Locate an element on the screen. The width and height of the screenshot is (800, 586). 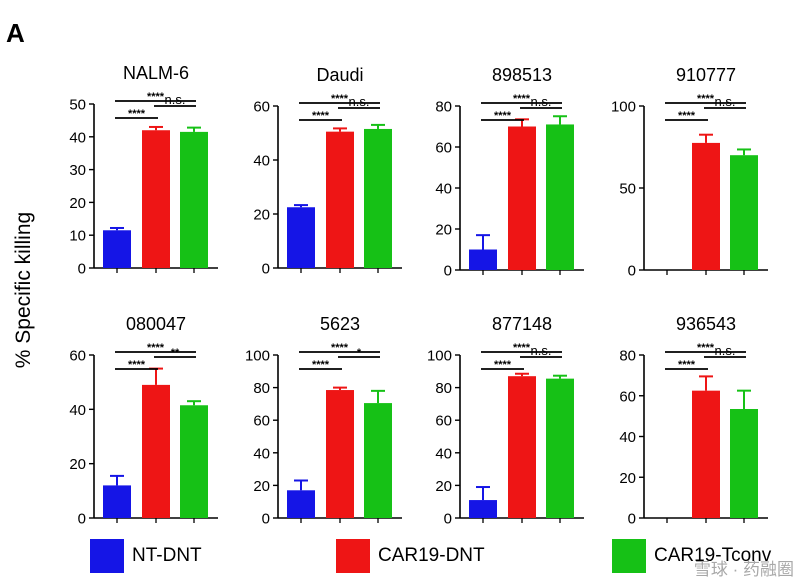
significance-label: * is located at coordinates (359, 353).